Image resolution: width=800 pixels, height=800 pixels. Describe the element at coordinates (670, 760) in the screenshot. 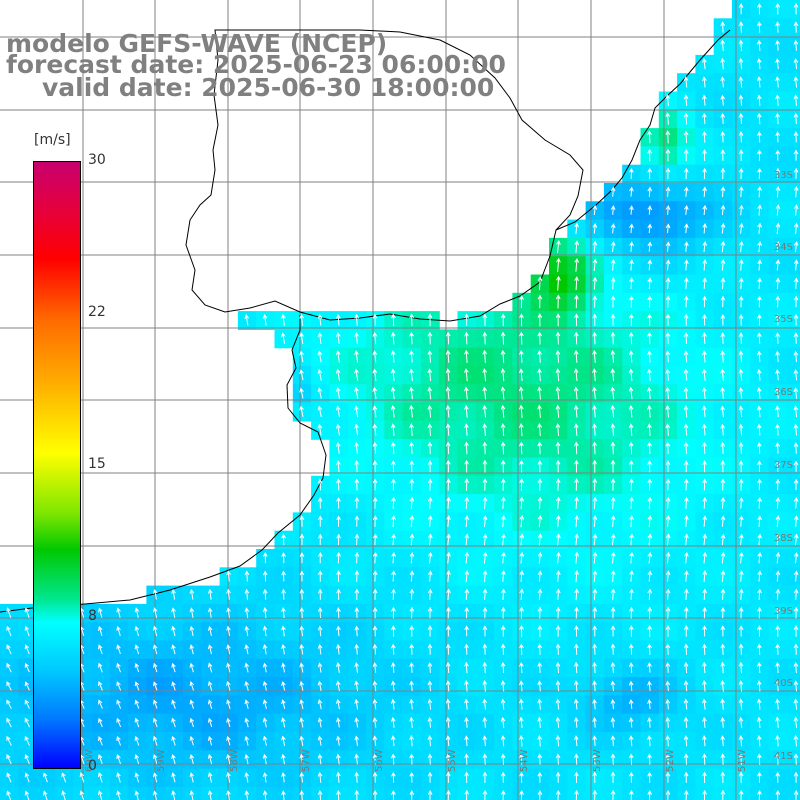

I see `longitude-label: 52W` at that location.